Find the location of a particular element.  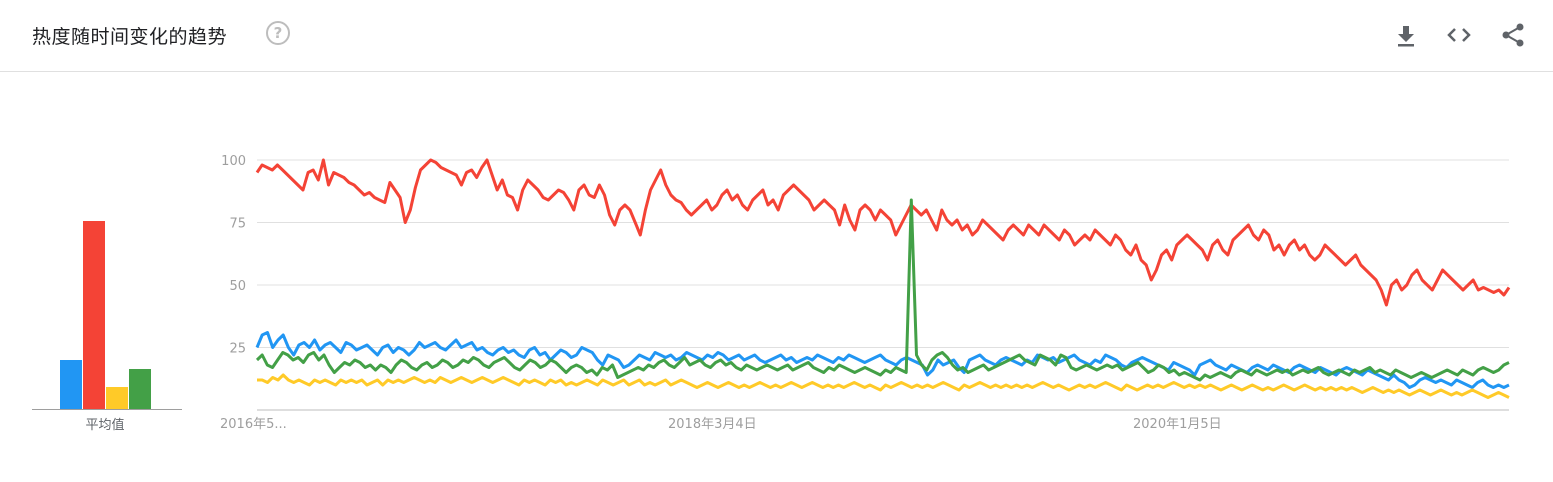

y-tick-label-100: 100 is located at coordinates (233, 161).